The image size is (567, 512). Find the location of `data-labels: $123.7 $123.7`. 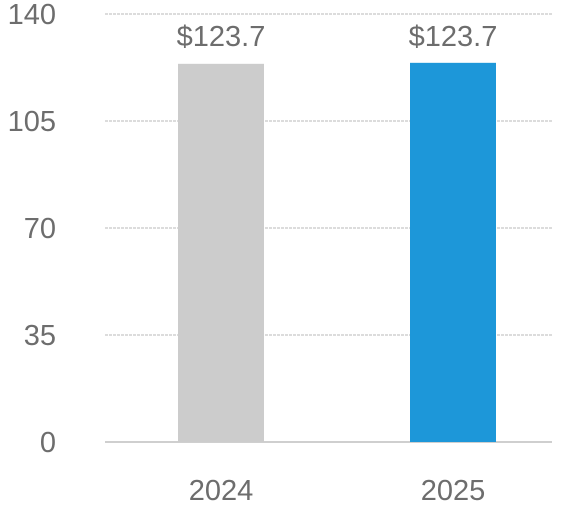

data-labels: $123.7 $123.7 is located at coordinates (337, 37).